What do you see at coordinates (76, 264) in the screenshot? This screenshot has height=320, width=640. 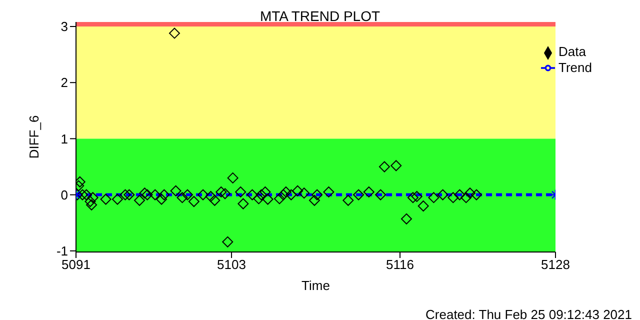 I see `x-tick-label: 5091` at bounding box center [76, 264].